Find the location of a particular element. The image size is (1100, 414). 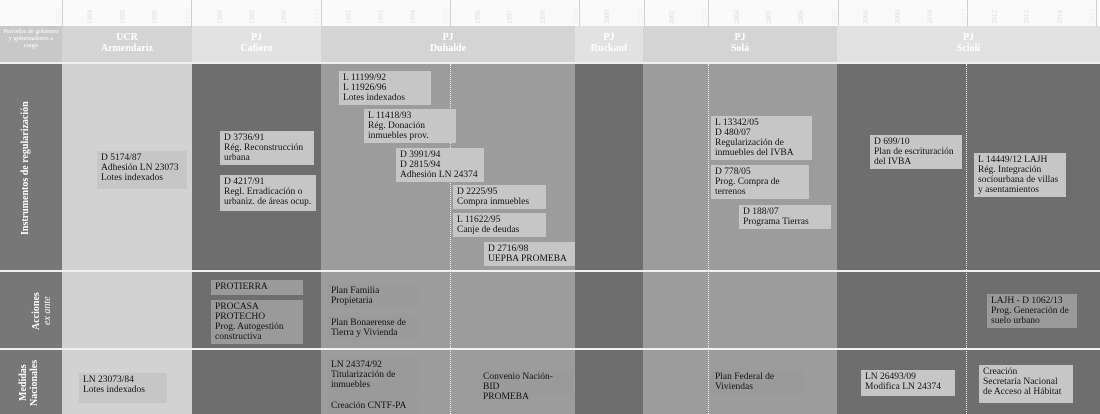

year-label: 2012 is located at coordinates (995, 17).